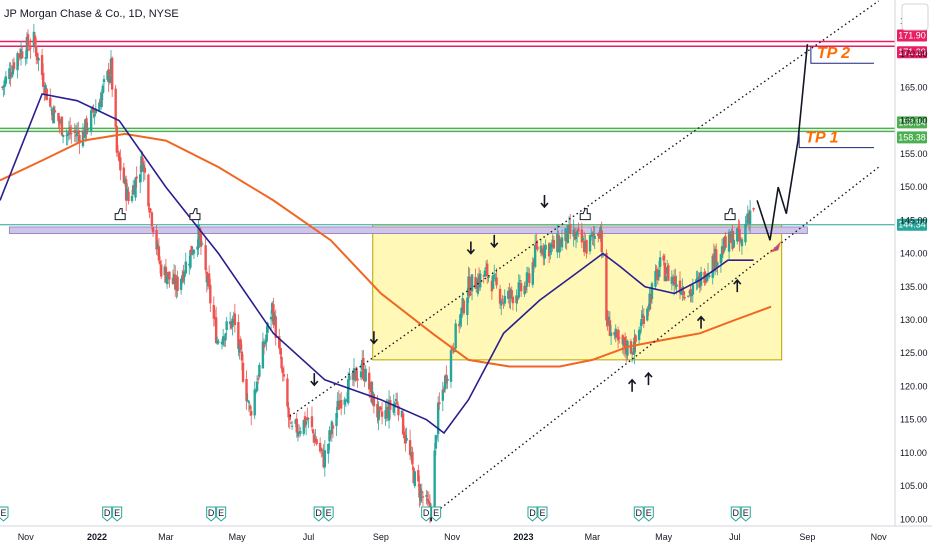 The height and width of the screenshot is (550, 932). I want to click on support-band, so click(408, 230).